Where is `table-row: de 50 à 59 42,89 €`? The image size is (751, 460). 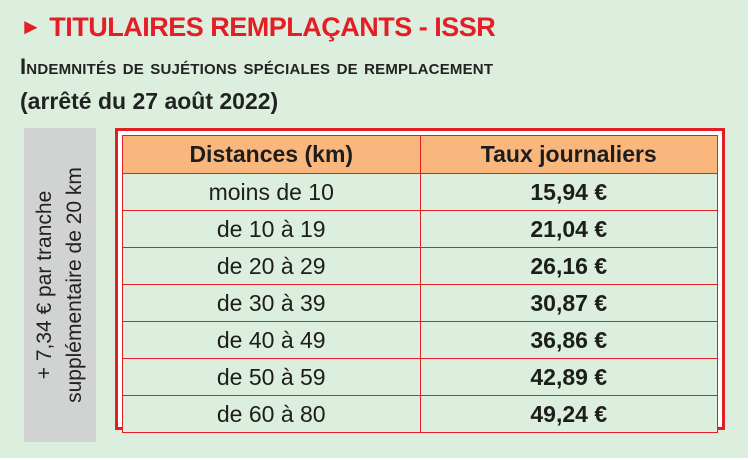
table-row: de 50 à 59 42,89 € is located at coordinates (420, 377).